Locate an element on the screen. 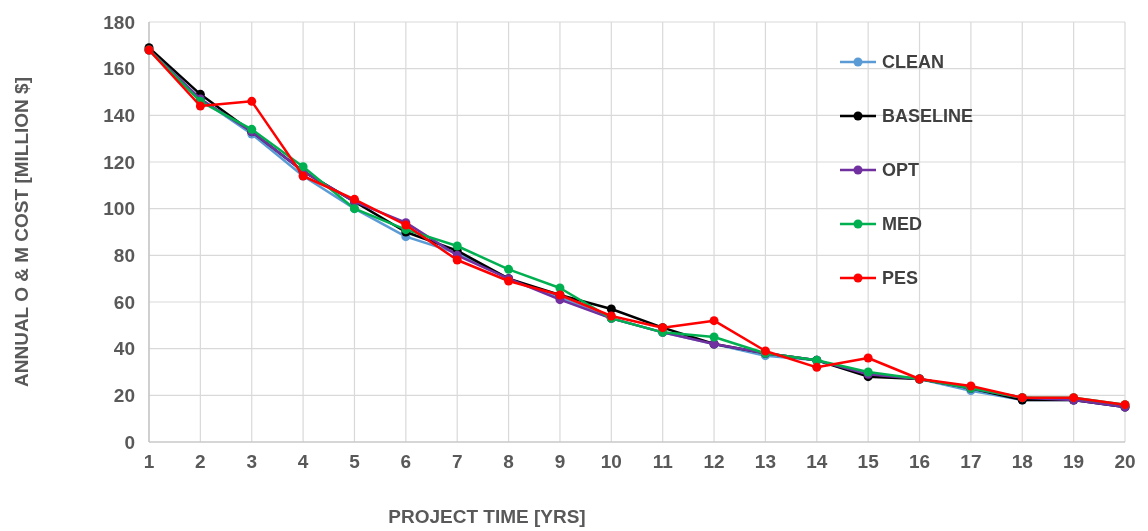 This screenshot has height=531, width=1148. x-tick-label: 8 is located at coordinates (508, 461).